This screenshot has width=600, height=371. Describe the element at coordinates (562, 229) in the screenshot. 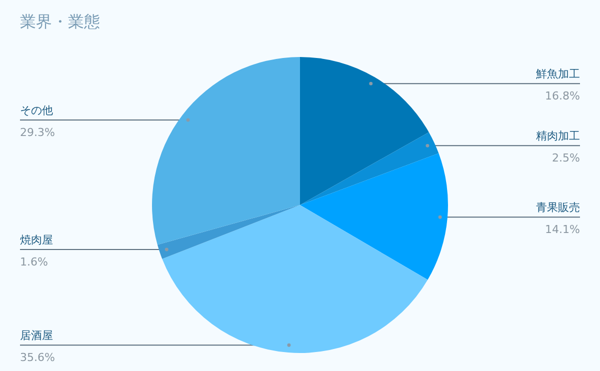

I see `data-label: 14.1%` at that location.